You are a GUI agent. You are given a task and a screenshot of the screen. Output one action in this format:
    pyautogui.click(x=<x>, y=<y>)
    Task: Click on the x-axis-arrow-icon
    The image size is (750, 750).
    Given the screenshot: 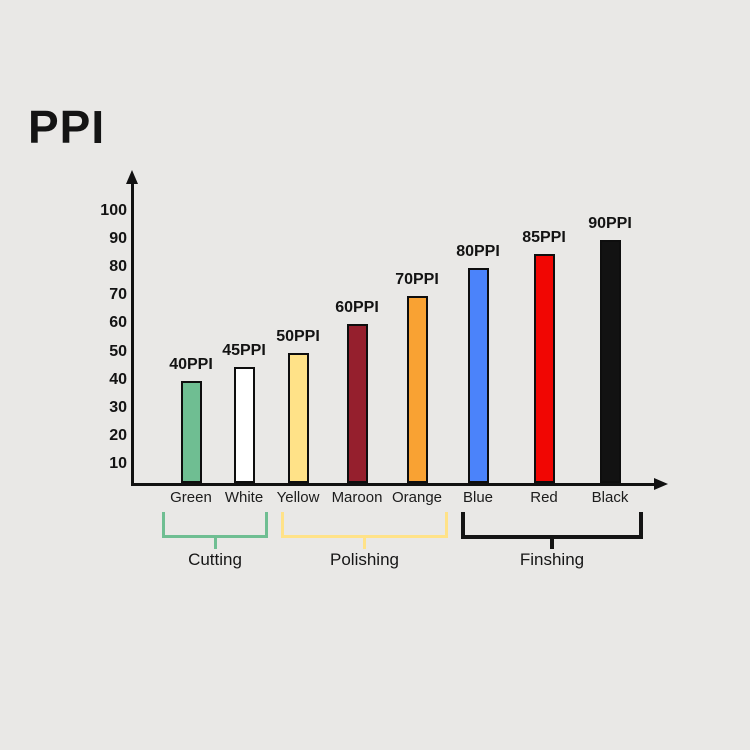 What is the action you would take?
    pyautogui.click(x=661, y=484)
    